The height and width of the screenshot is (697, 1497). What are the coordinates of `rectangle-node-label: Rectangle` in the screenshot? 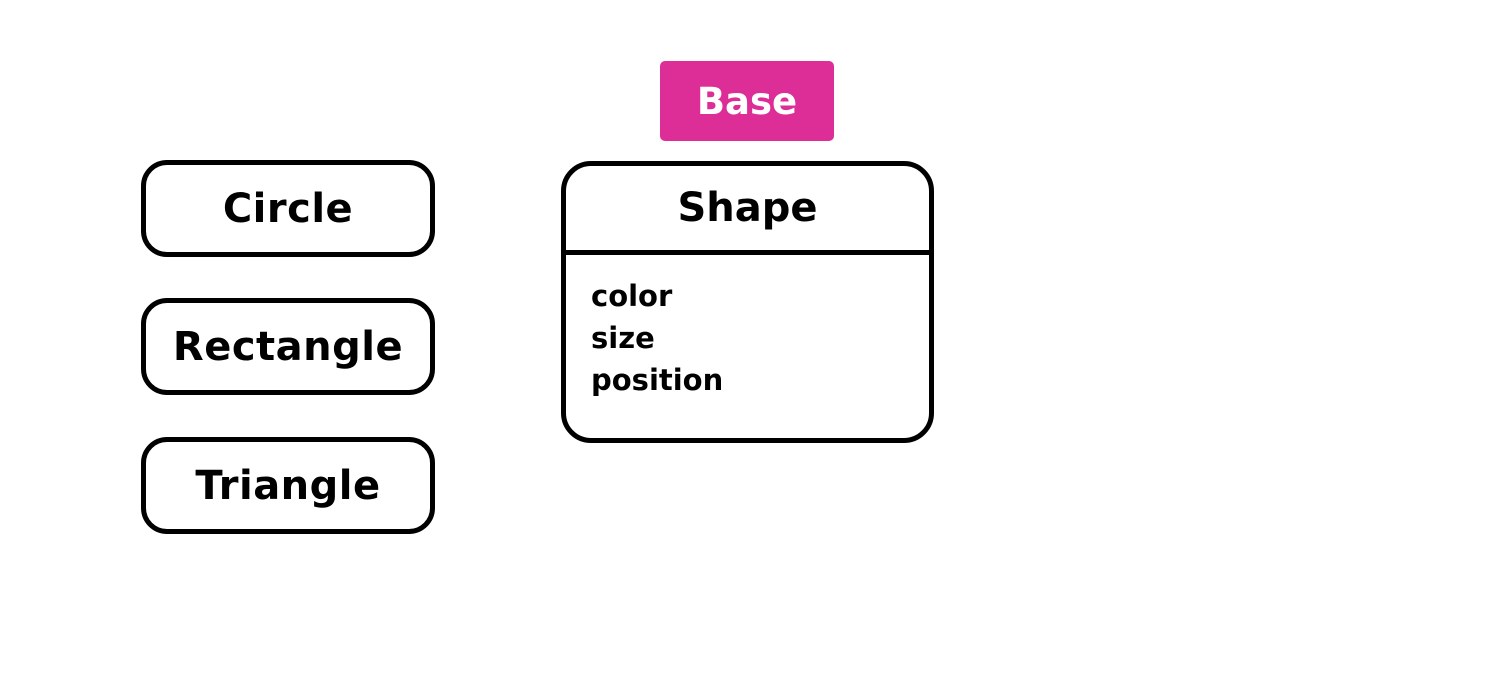 It's located at (288, 346).